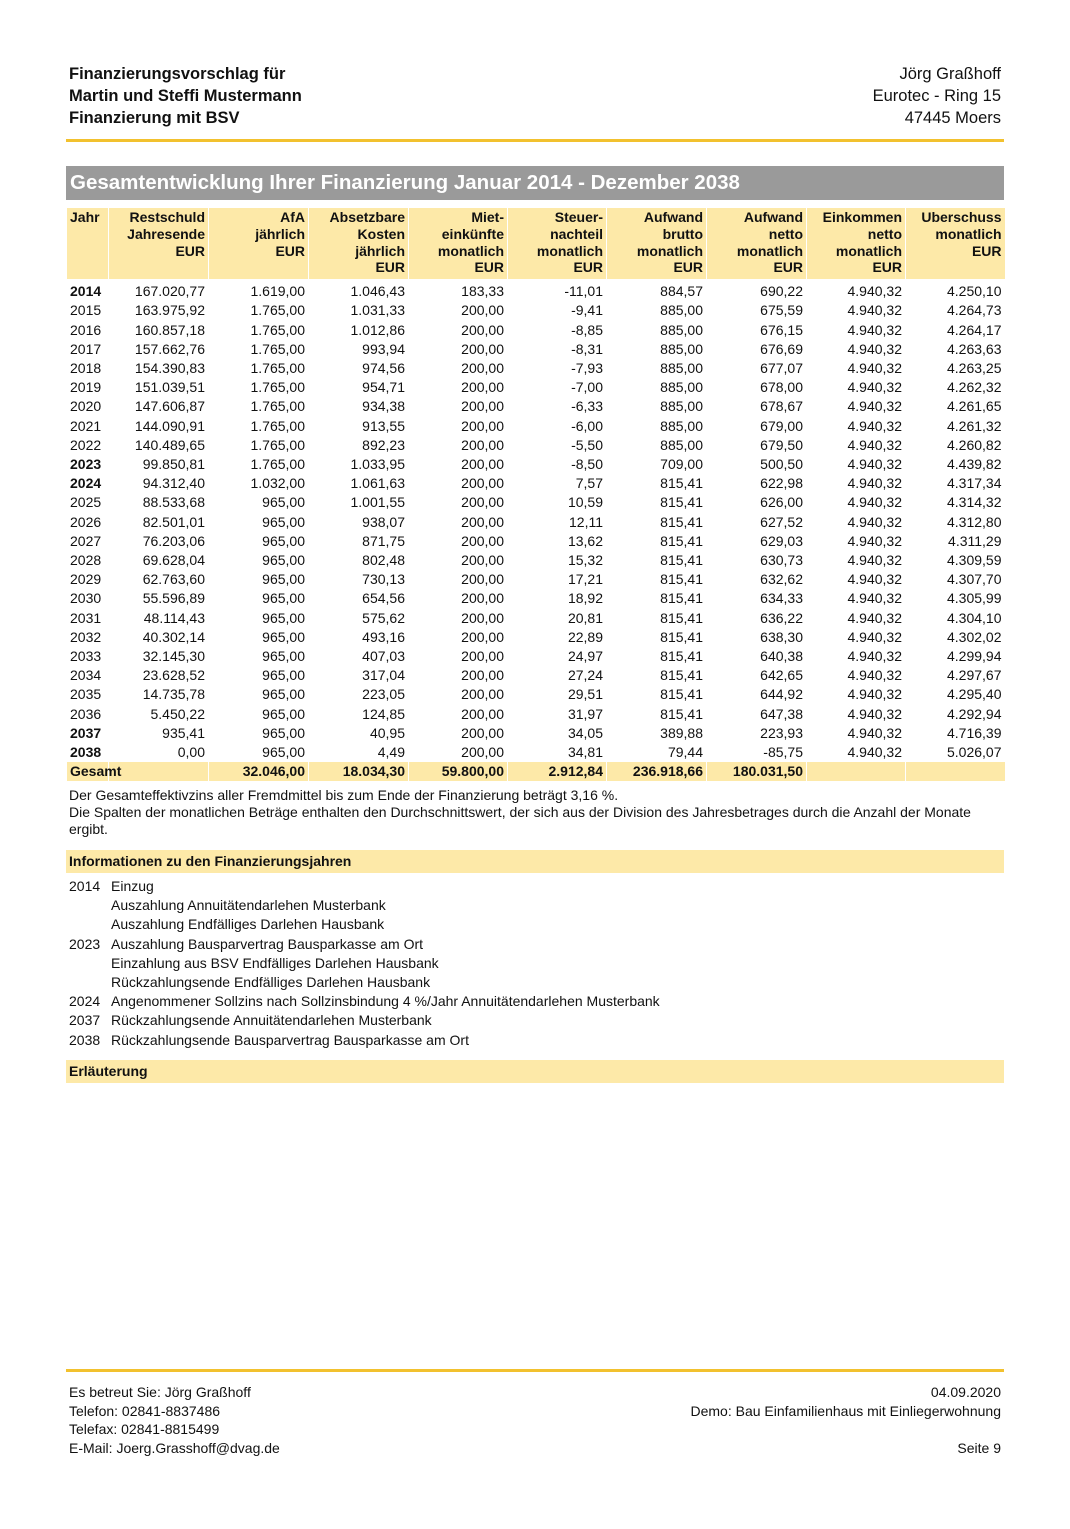 The image size is (1070, 1529). Describe the element at coordinates (87, 445) in the screenshot. I see `table-cell: 2022` at that location.